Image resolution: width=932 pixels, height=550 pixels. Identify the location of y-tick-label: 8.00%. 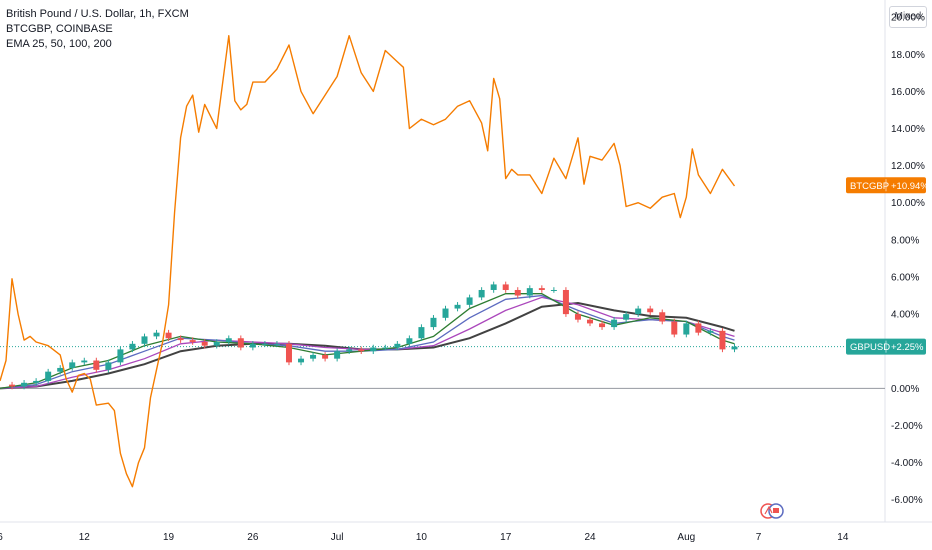
(905, 240).